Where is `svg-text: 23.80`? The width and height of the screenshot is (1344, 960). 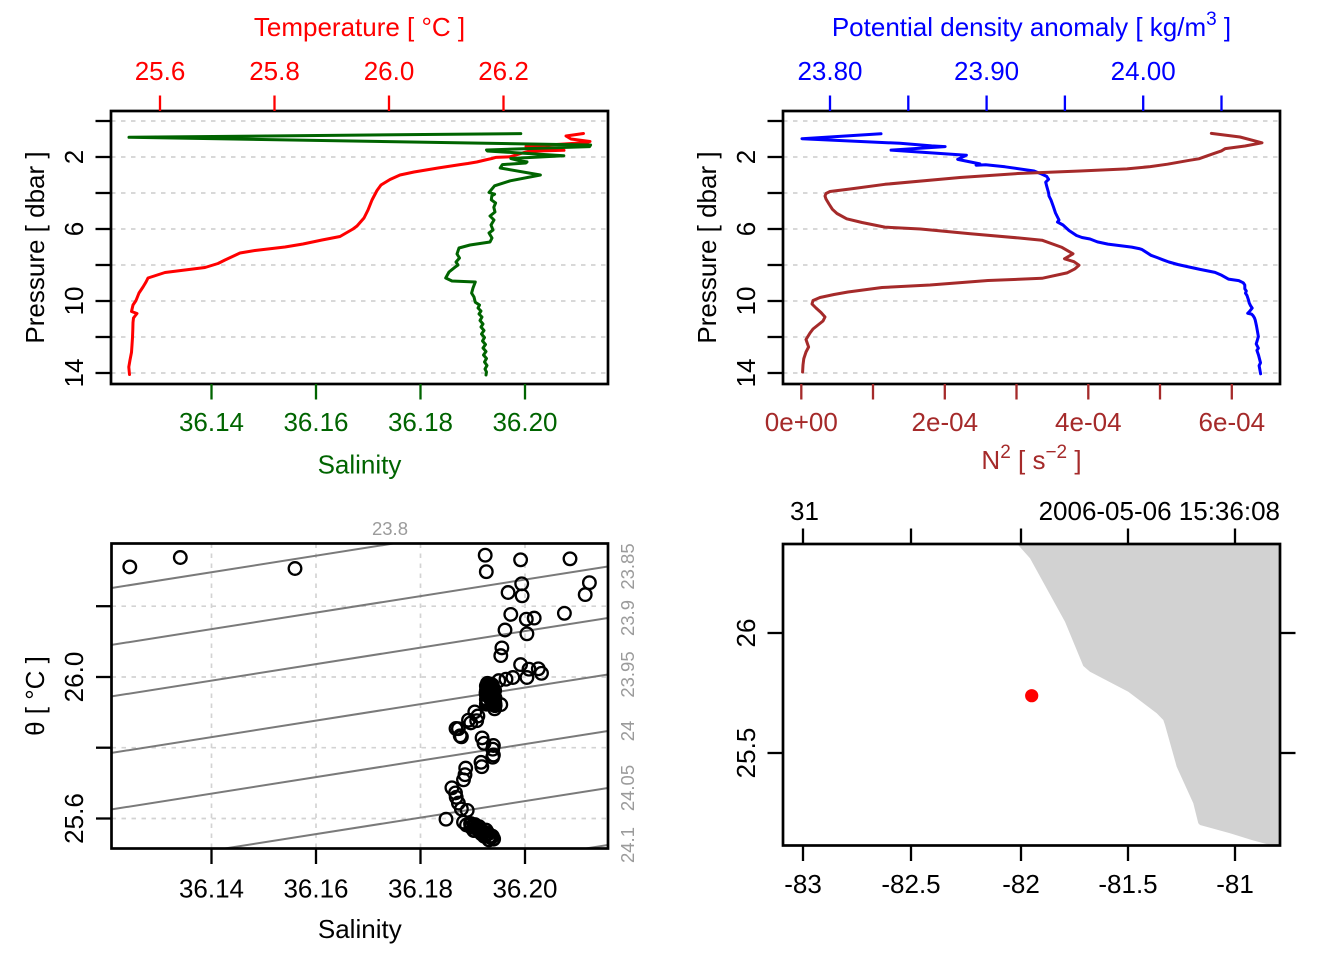 svg-text: 23.80 is located at coordinates (829, 71).